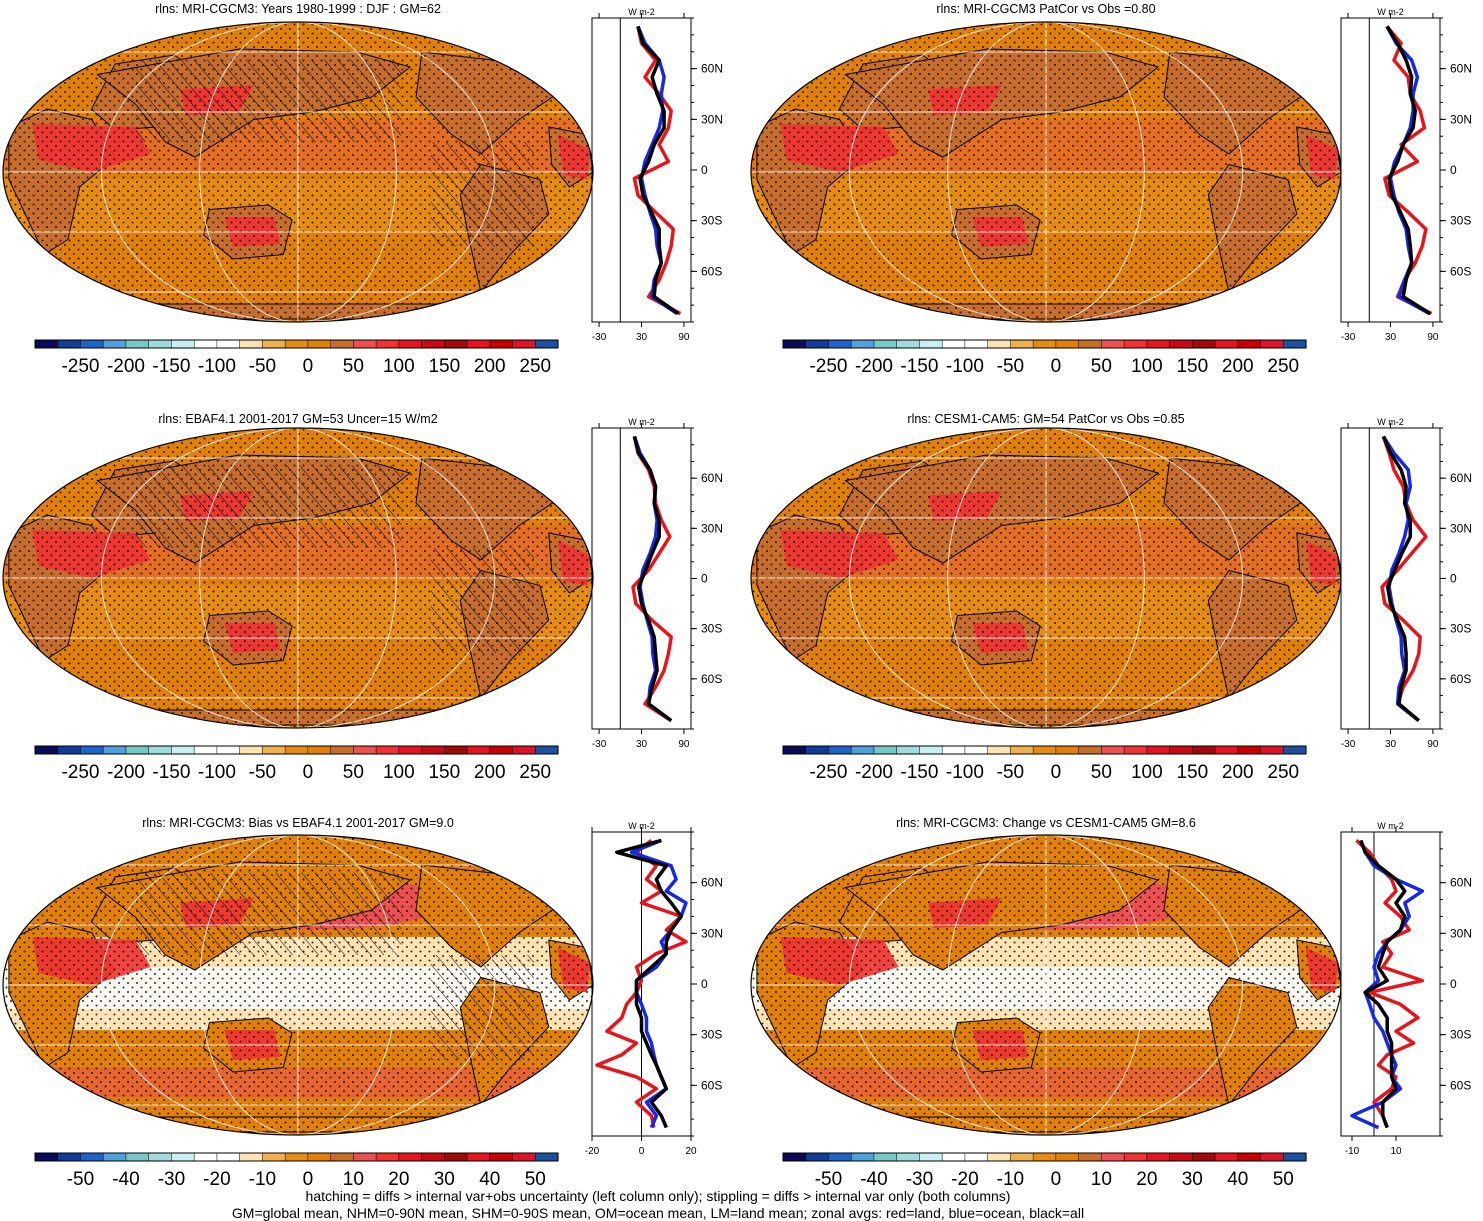 The image size is (1483, 1221). I want to click on panel-6-map, so click(1046, 985).